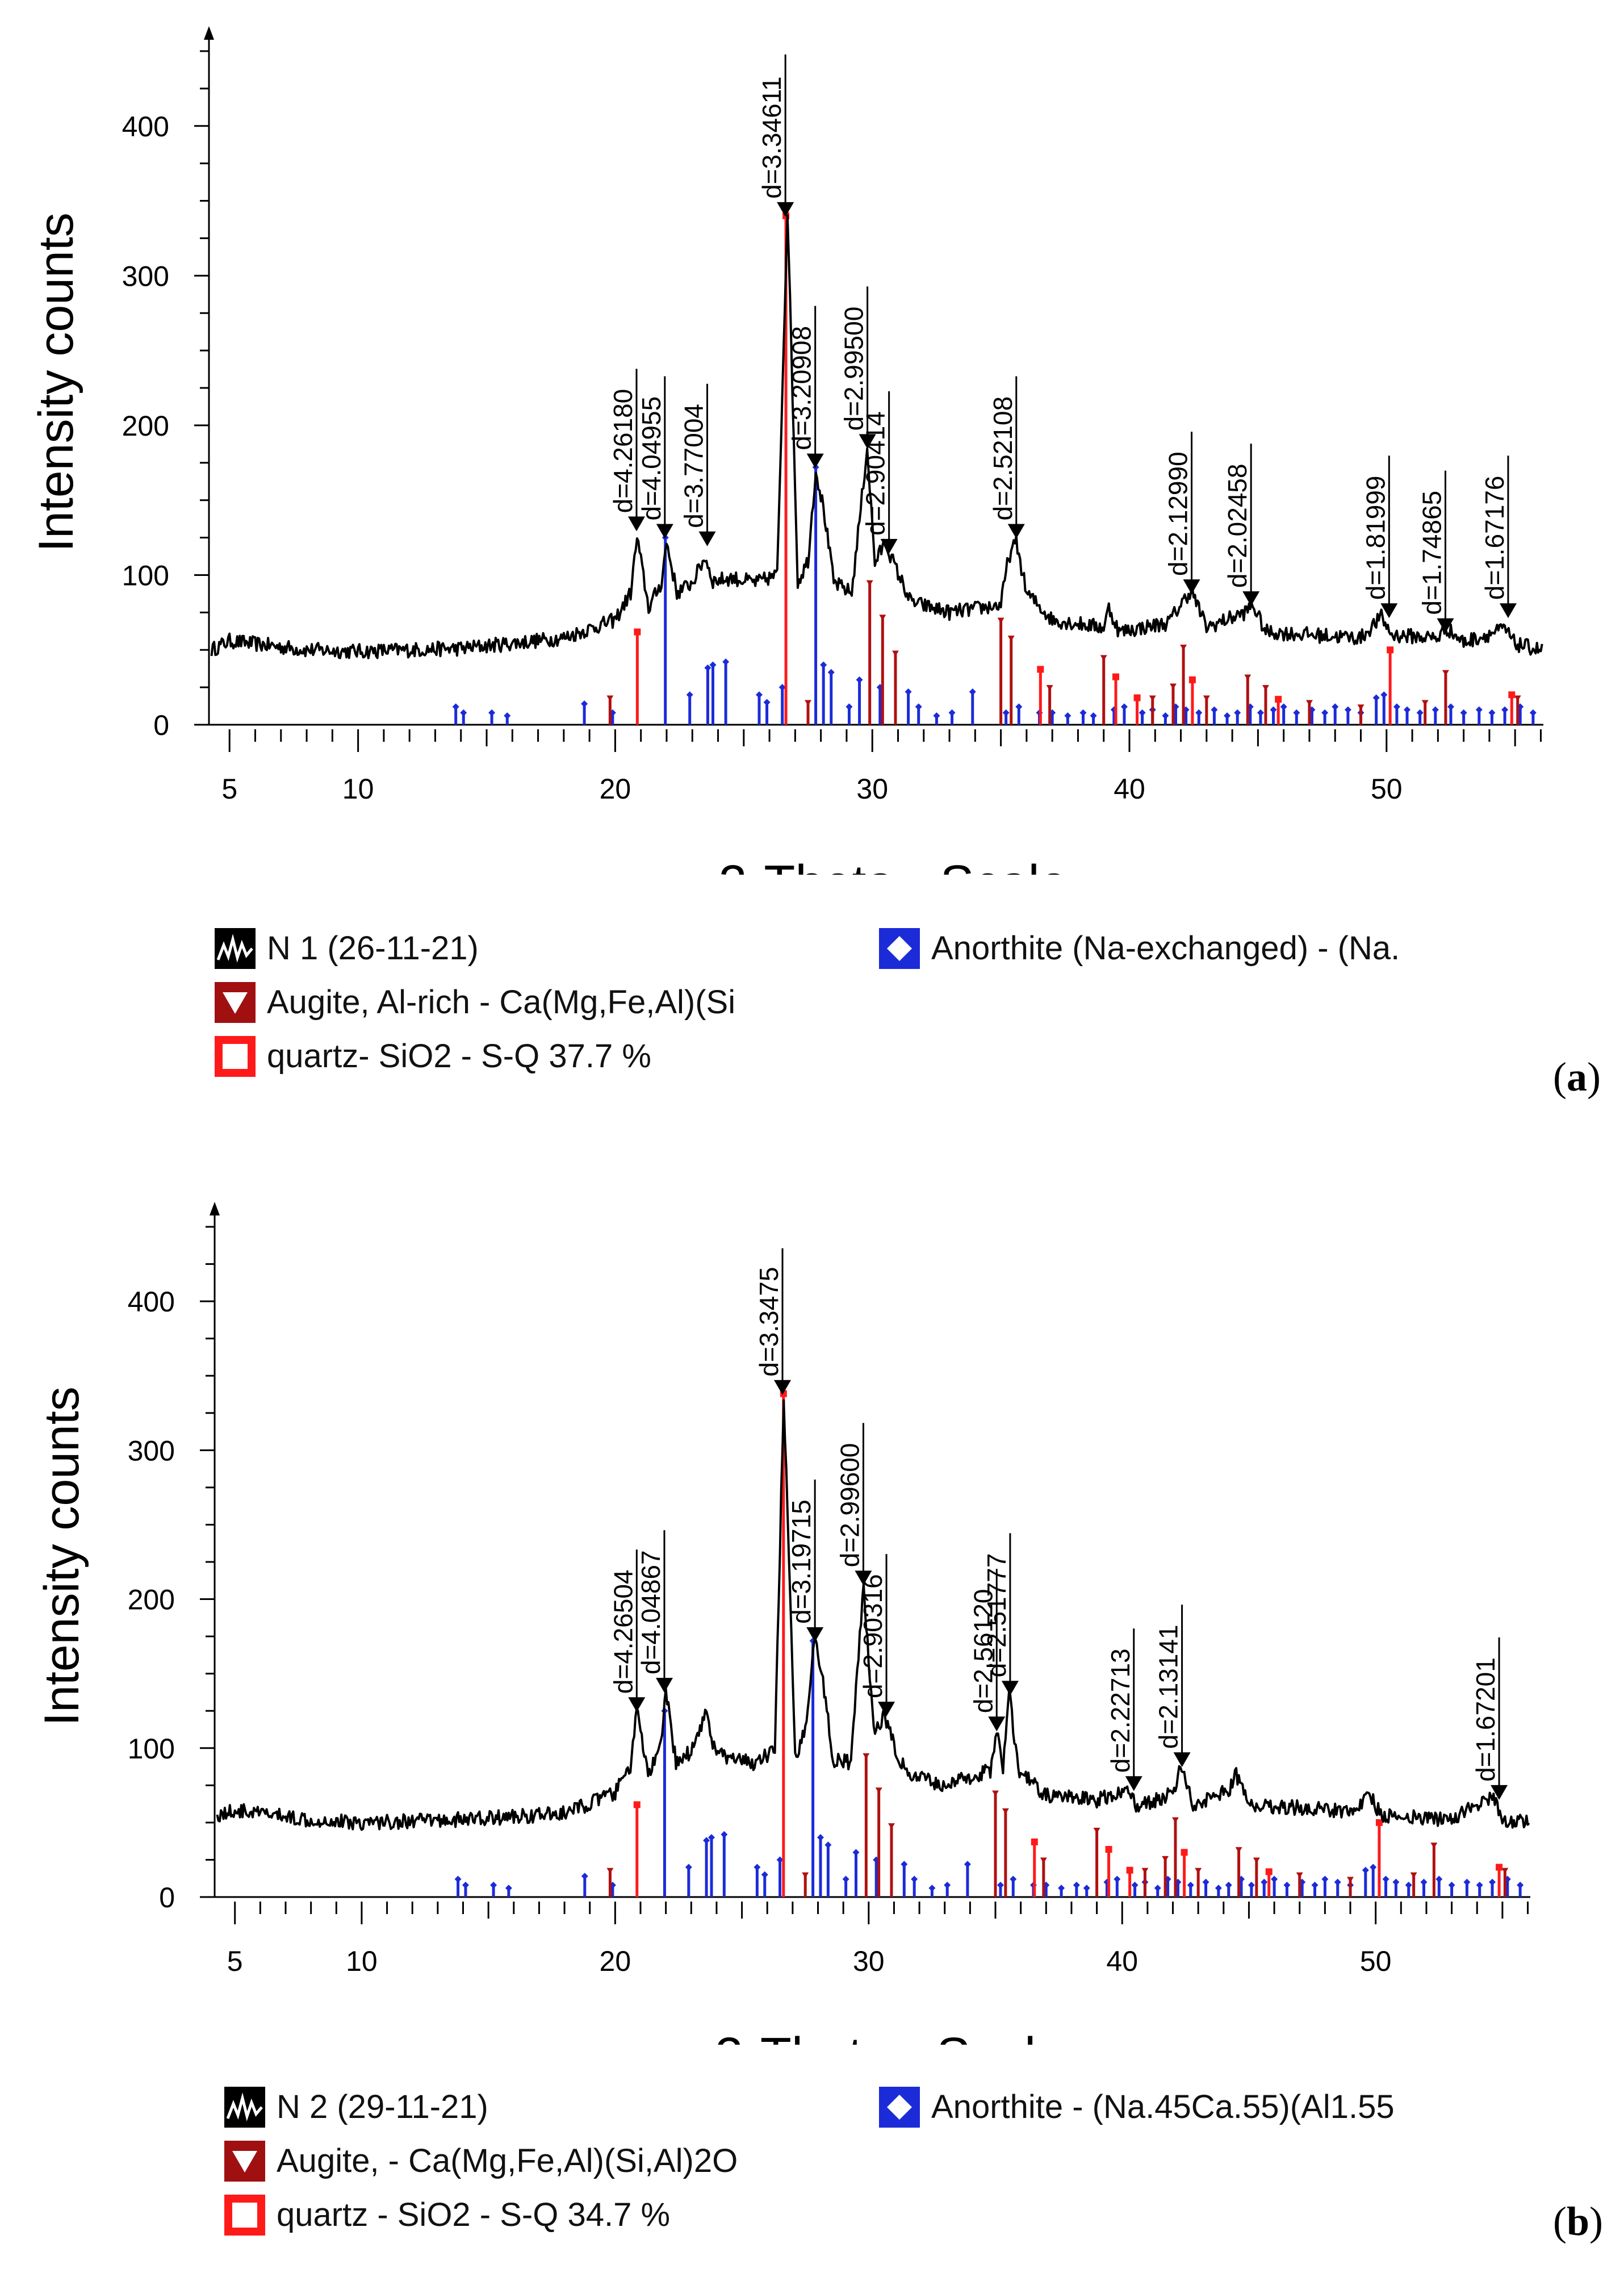 The width and height of the screenshot is (1624, 2277). Describe the element at coordinates (1594, 1077) in the screenshot. I see `panel-label-close: )` at that location.